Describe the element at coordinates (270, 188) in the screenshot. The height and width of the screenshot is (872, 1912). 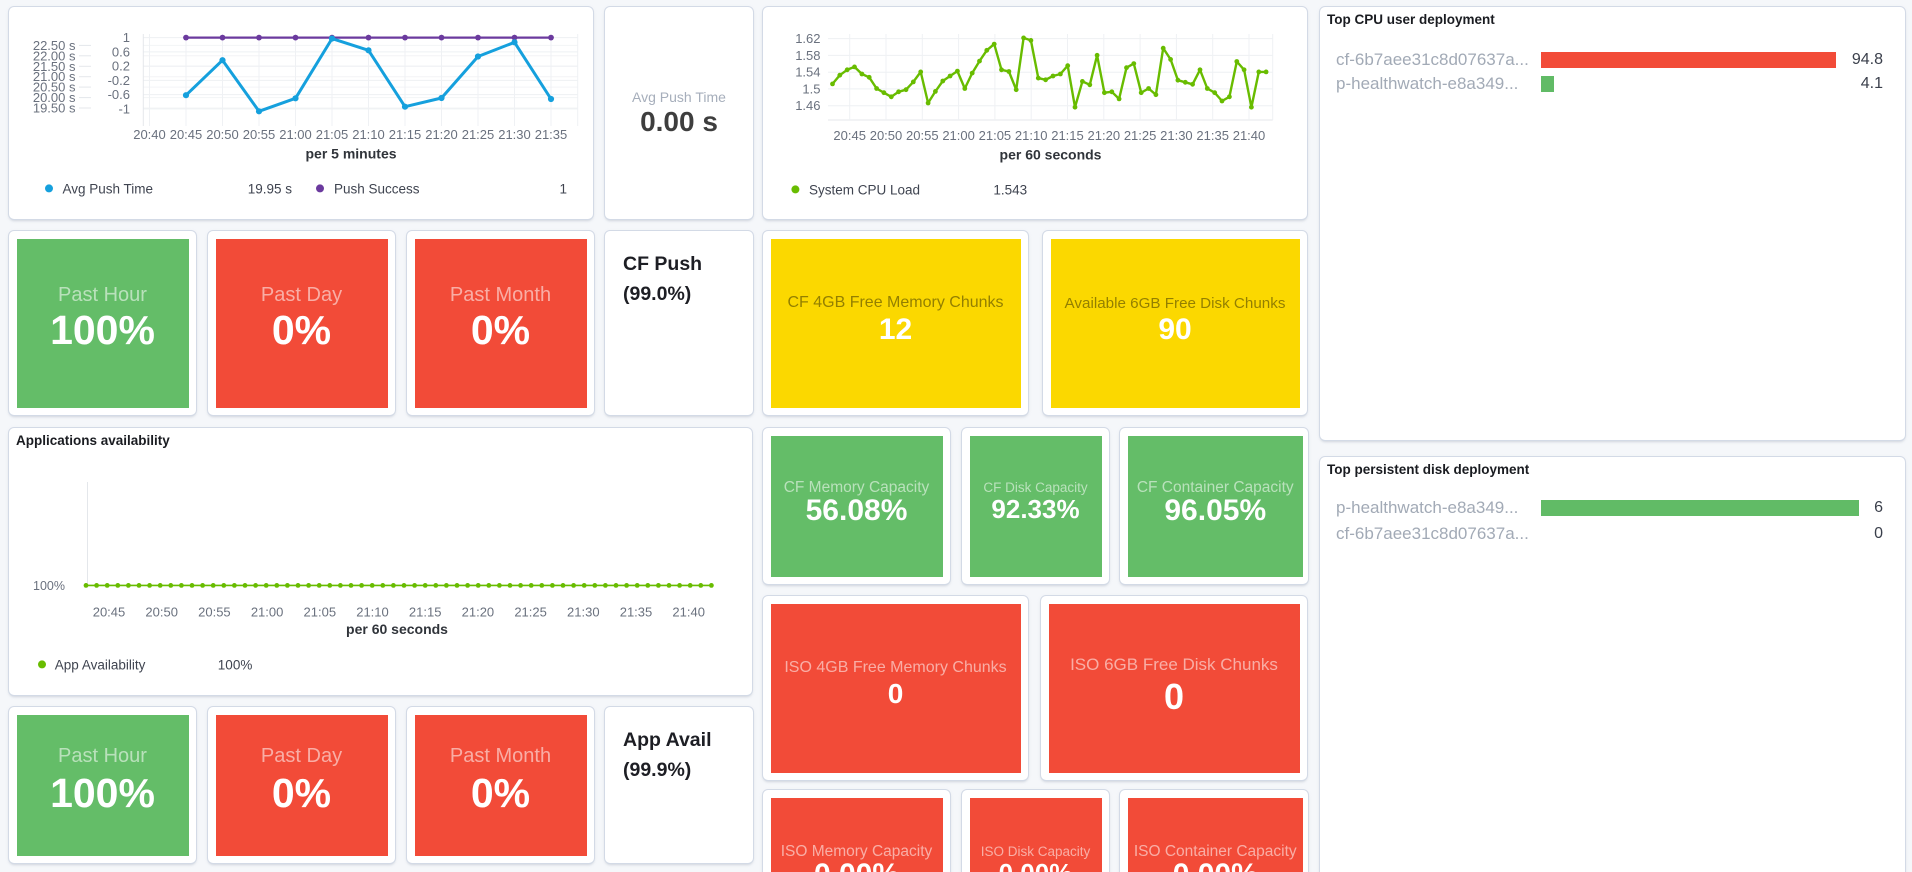
I see `svg-text: 19.95 s` at that location.